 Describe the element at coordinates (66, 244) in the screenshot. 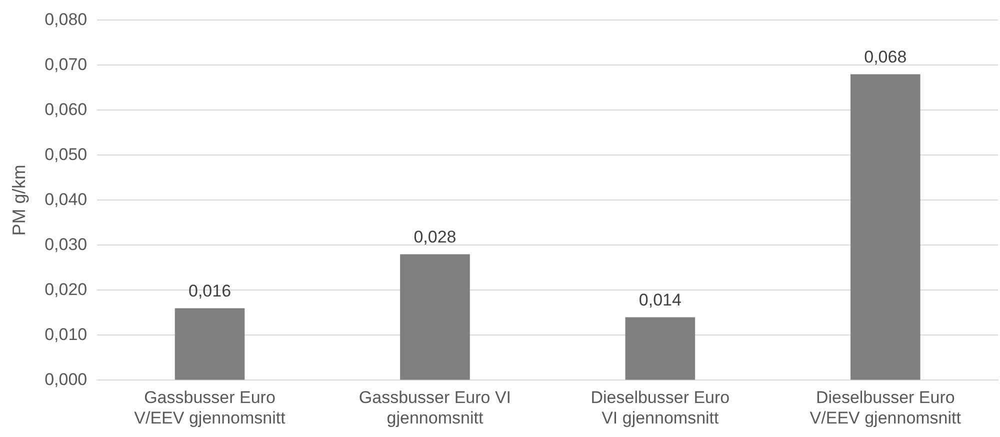

I see `y-tick-label: 0,030` at that location.